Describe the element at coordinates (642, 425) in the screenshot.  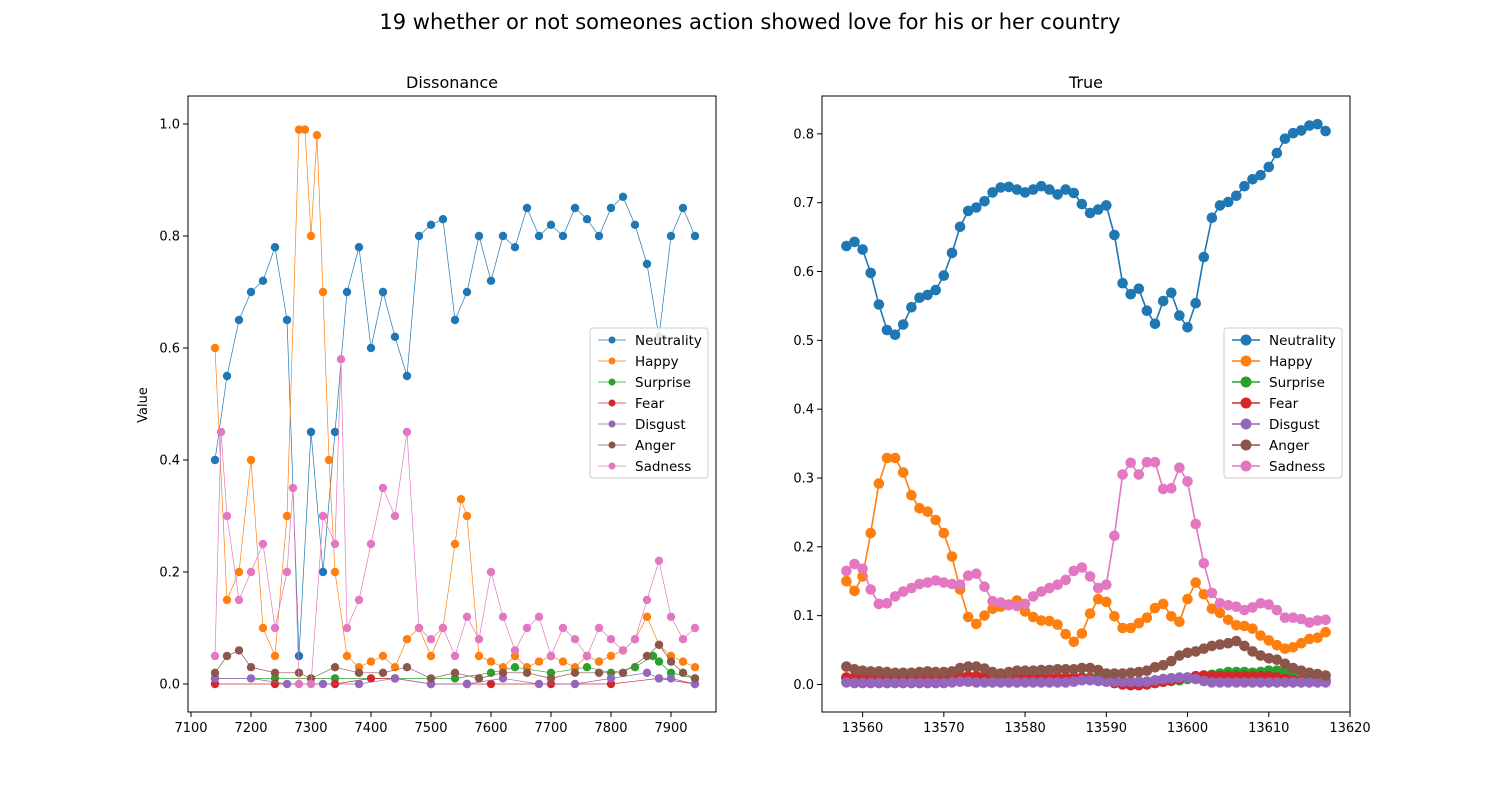
I see `legend-item-disgust: Disgust` at that location.